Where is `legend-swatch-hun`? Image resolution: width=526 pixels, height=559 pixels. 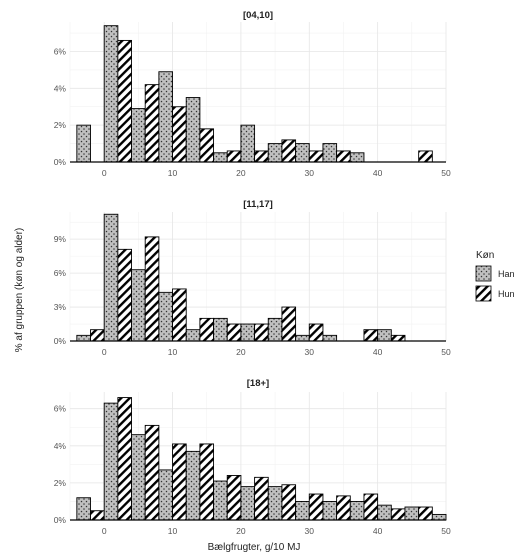
legend-swatch-hun is located at coordinates (483, 293).